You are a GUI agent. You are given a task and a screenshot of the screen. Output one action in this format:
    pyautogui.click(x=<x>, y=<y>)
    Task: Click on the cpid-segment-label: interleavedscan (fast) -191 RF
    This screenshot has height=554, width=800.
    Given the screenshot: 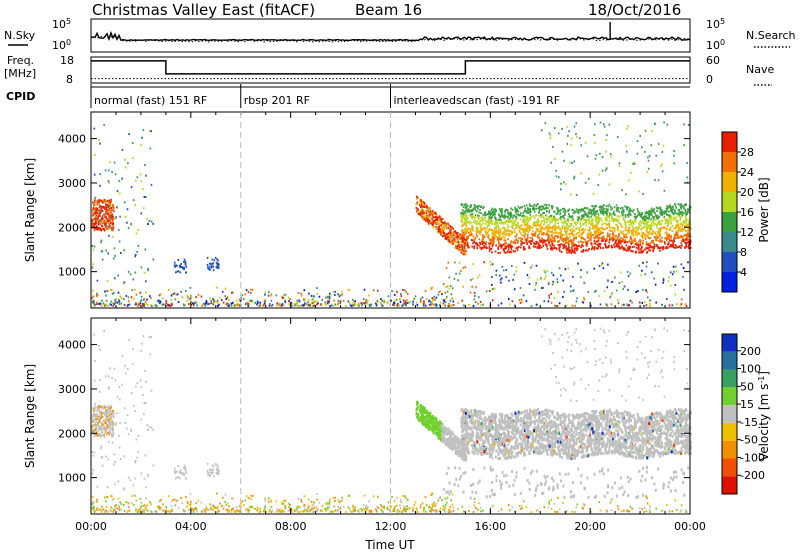 What is the action you would take?
    pyautogui.click(x=477, y=100)
    